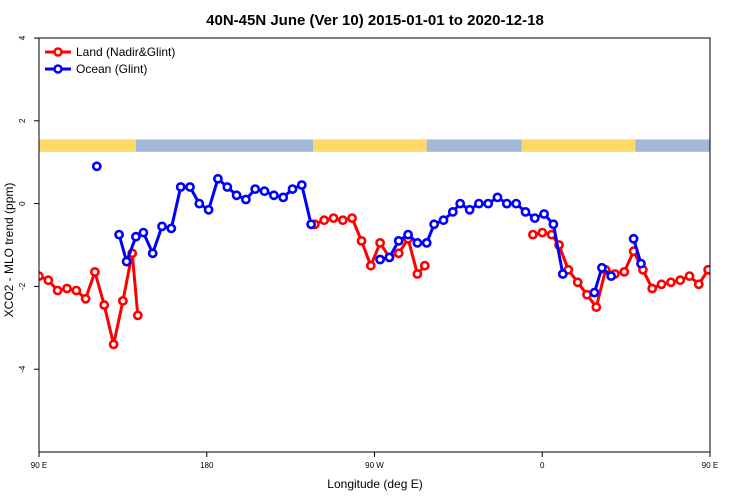 This screenshot has width=750, height=500. Describe the element at coordinates (58, 69) in the screenshot. I see `legend-marker-ocean` at that location.